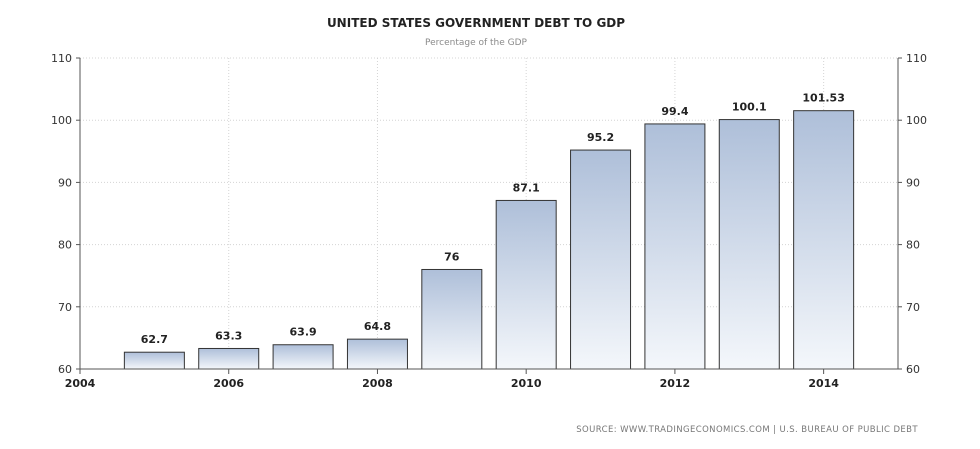  What do you see at coordinates (675, 383) in the screenshot?
I see `x-tick-label: 2012` at bounding box center [675, 383].